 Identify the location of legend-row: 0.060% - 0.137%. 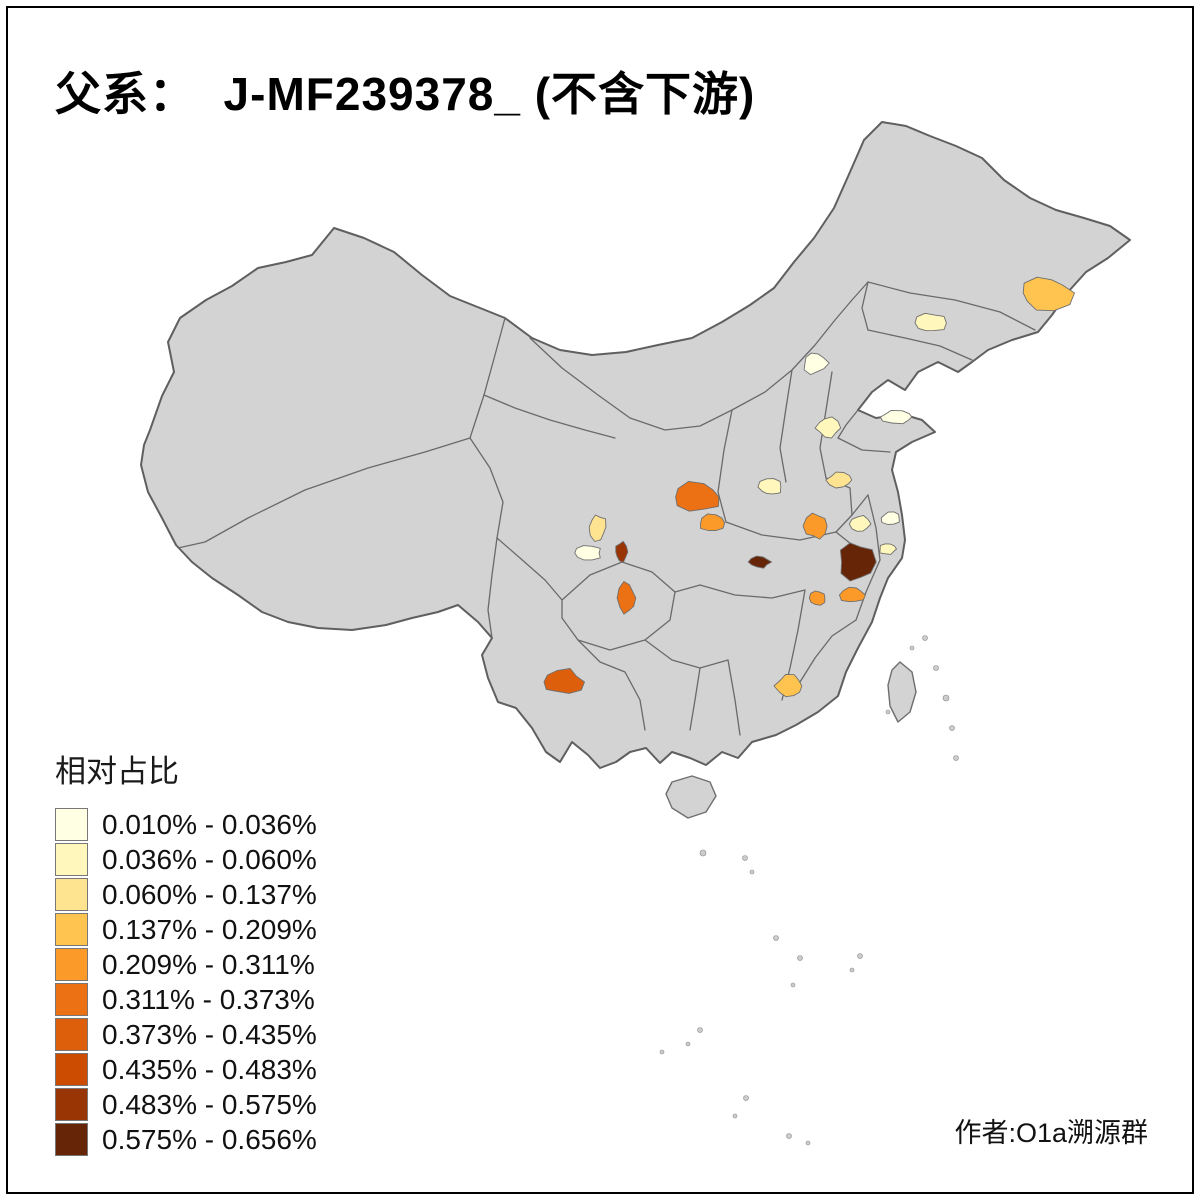
(186, 894).